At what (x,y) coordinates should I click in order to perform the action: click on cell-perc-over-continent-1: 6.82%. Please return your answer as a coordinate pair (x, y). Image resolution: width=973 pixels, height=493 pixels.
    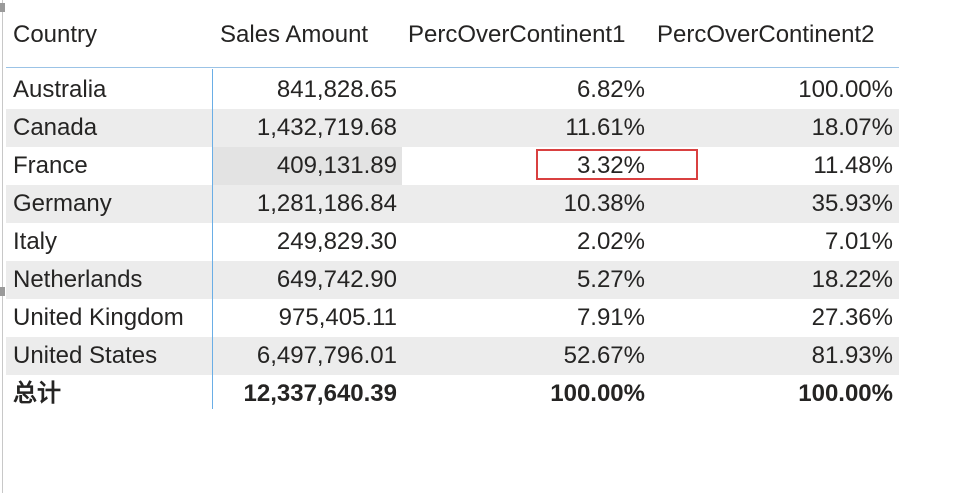
    Looking at the image, I should click on (610, 89).